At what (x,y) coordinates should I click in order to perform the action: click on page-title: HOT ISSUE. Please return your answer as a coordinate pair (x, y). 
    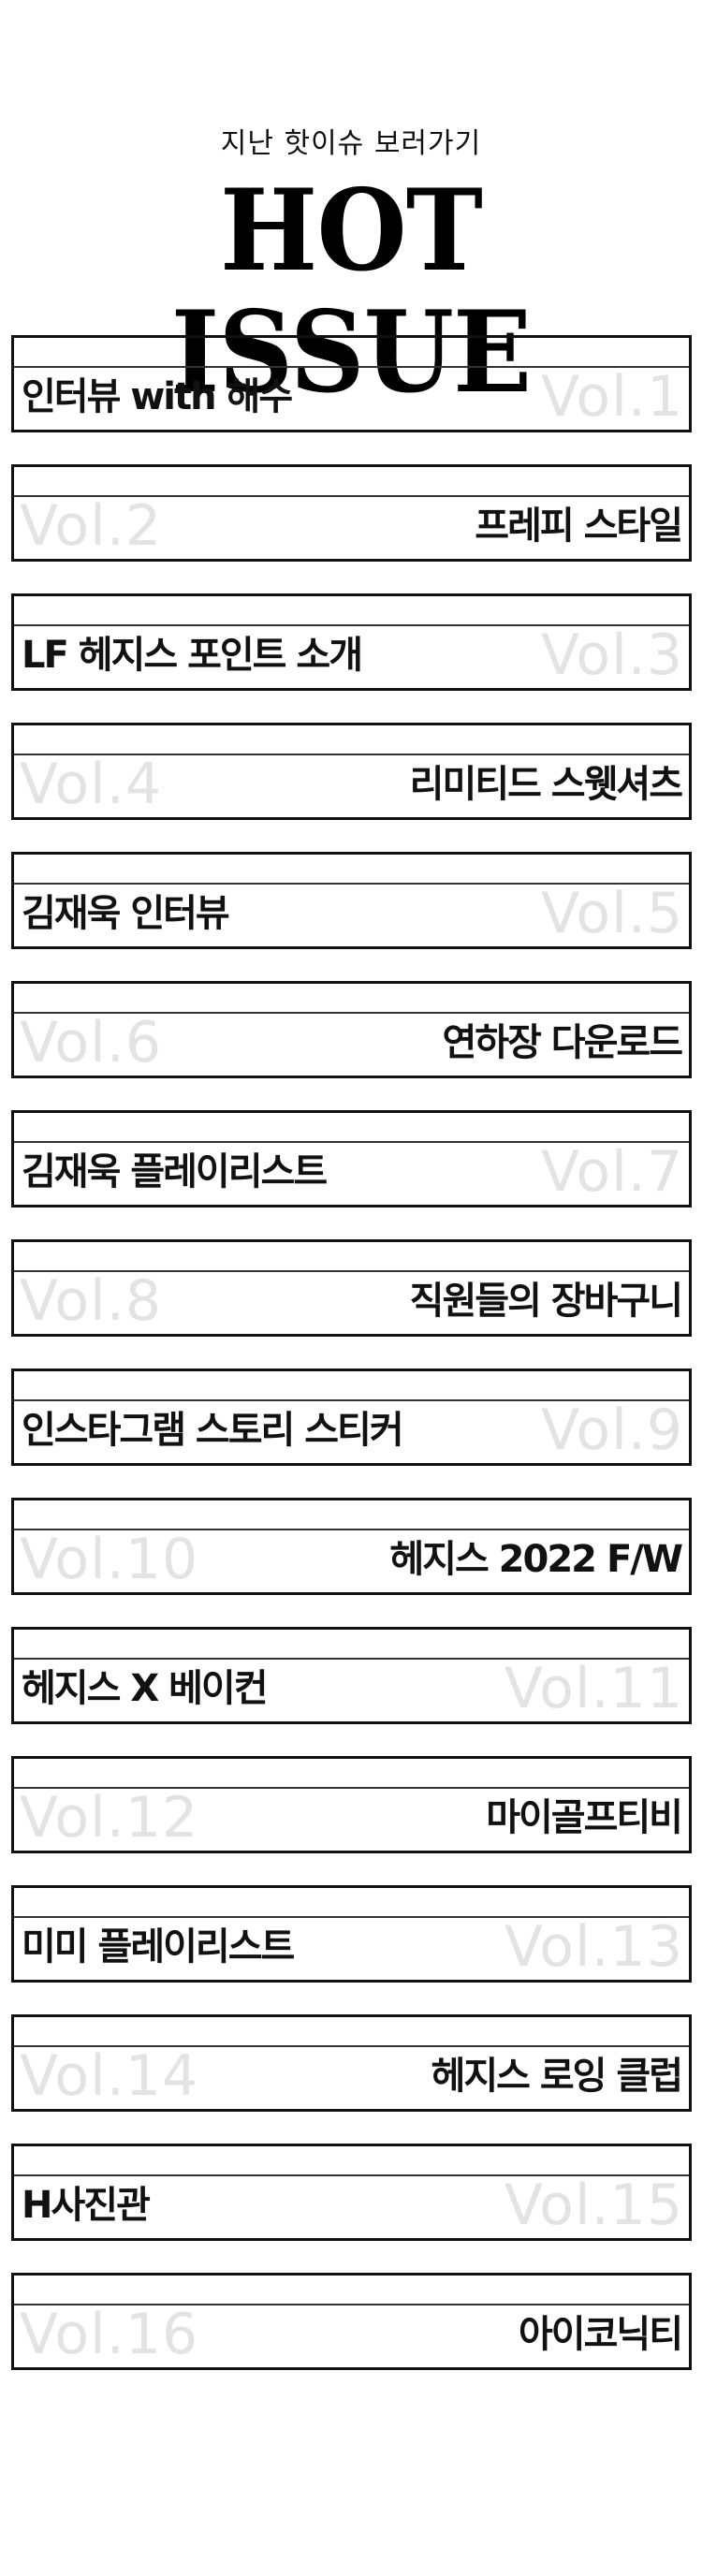
    Looking at the image, I should click on (351, 291).